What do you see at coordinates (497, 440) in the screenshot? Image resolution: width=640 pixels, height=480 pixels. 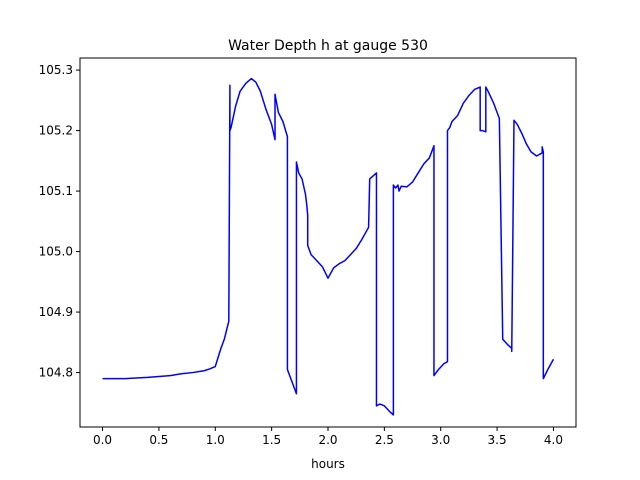 I see `x-tick-label: 3.5` at bounding box center [497, 440].